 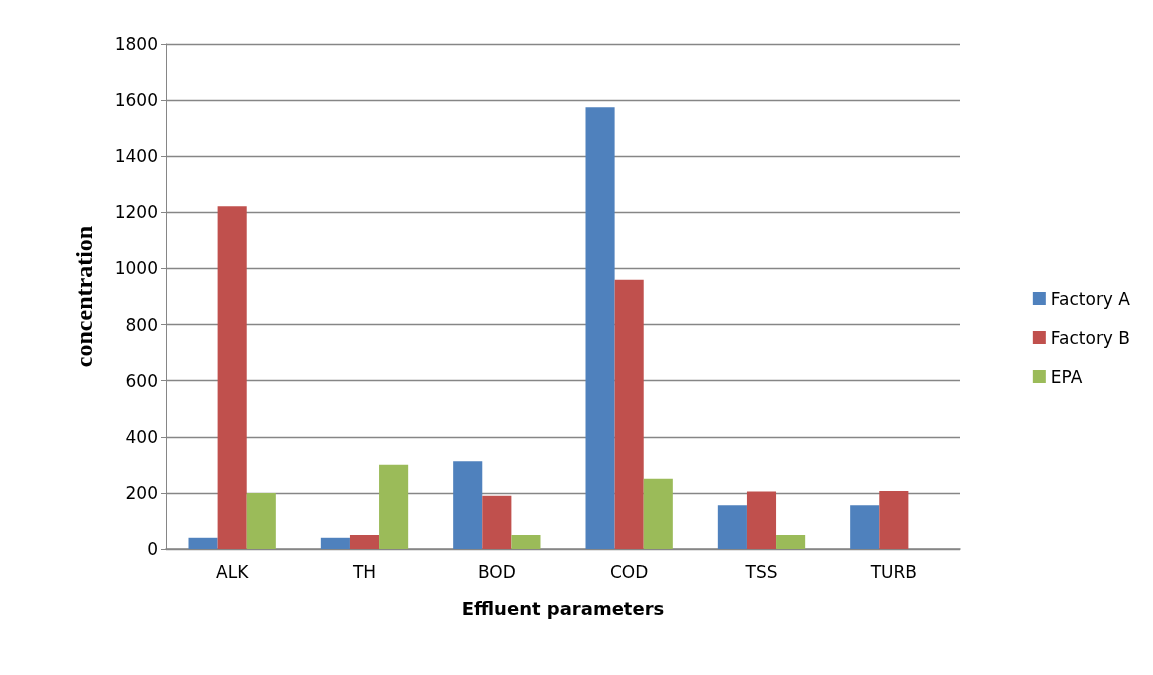 What do you see at coordinates (141, 436) in the screenshot?
I see `y-tick-label: 400` at bounding box center [141, 436].